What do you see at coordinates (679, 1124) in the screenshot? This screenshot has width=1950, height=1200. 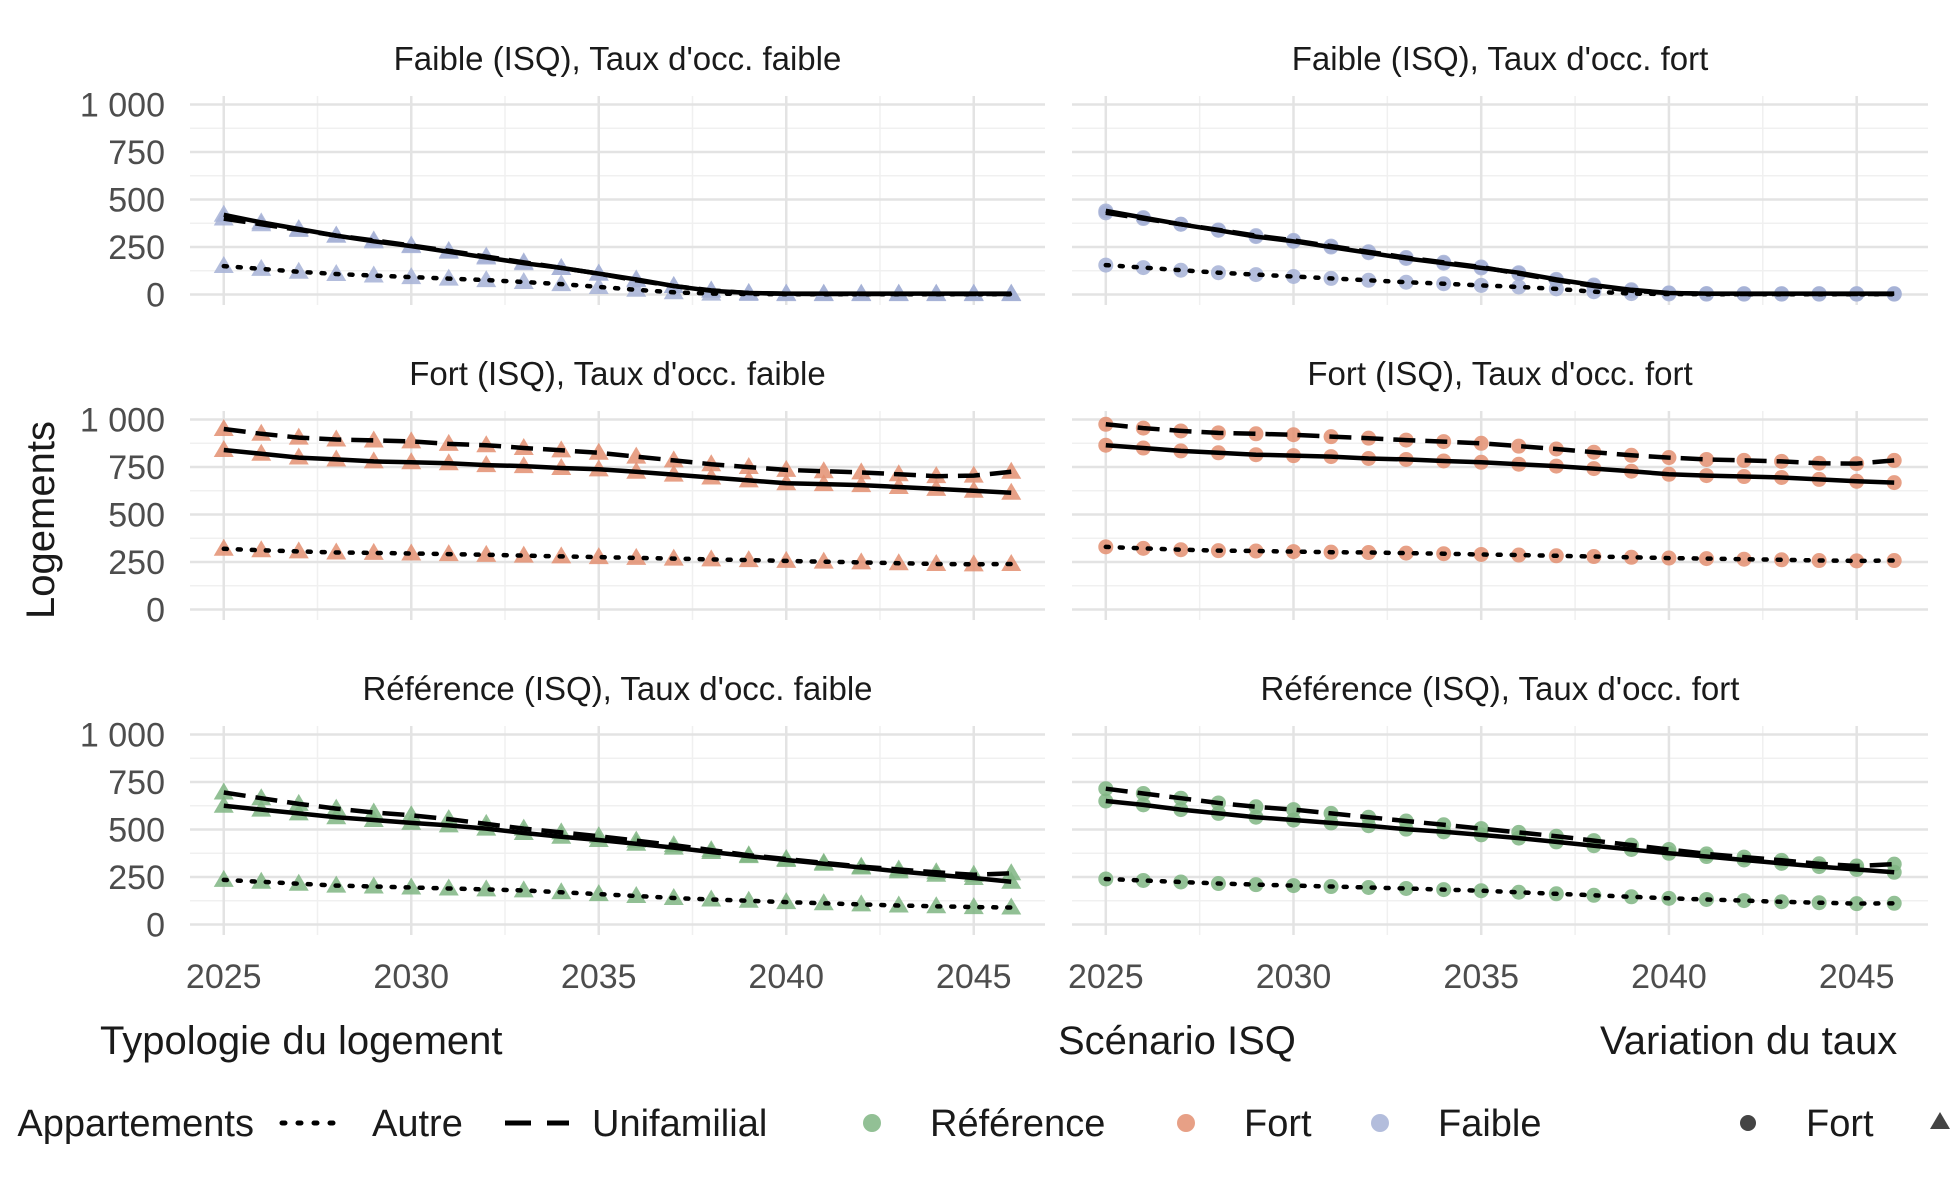 I see `legend-label: Unifamilial` at bounding box center [679, 1124].